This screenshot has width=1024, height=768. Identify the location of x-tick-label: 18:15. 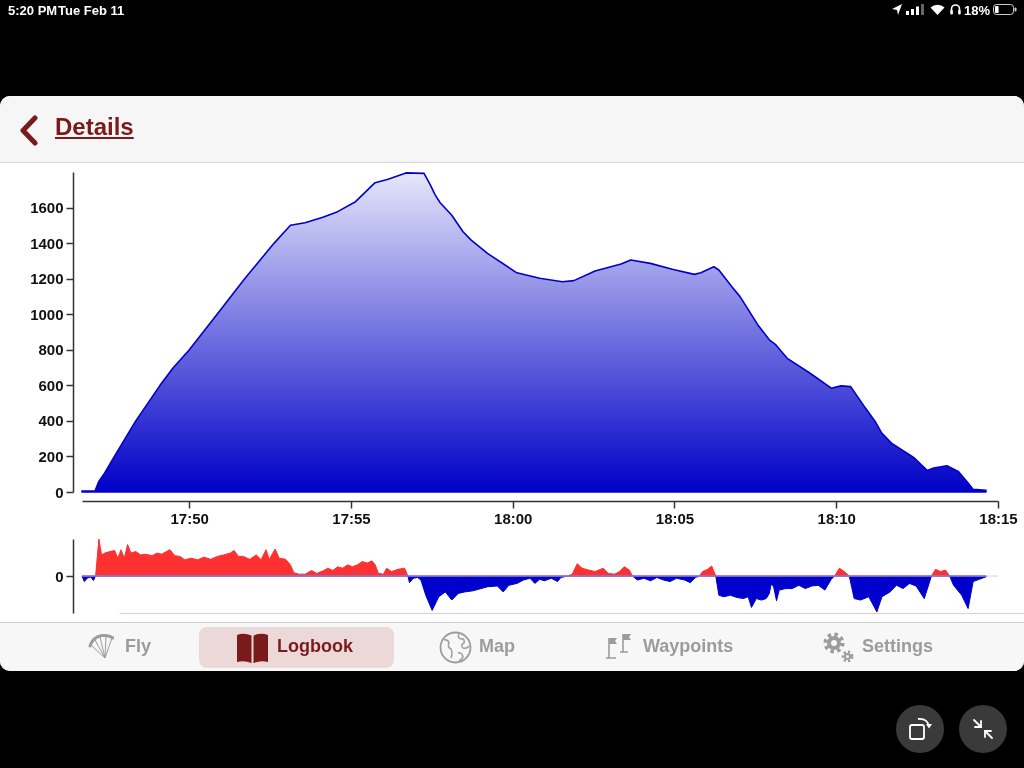
(998, 518).